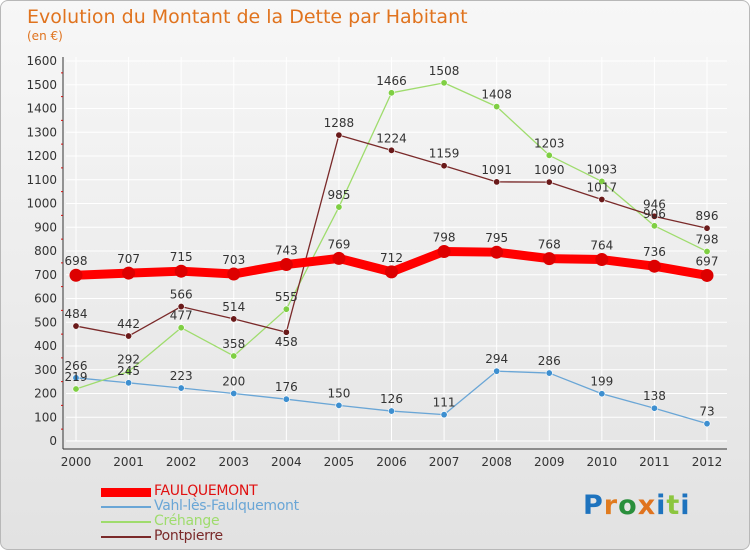 The width and height of the screenshot is (750, 550). Describe the element at coordinates (128, 259) in the screenshot. I see `data-label: 707` at that location.